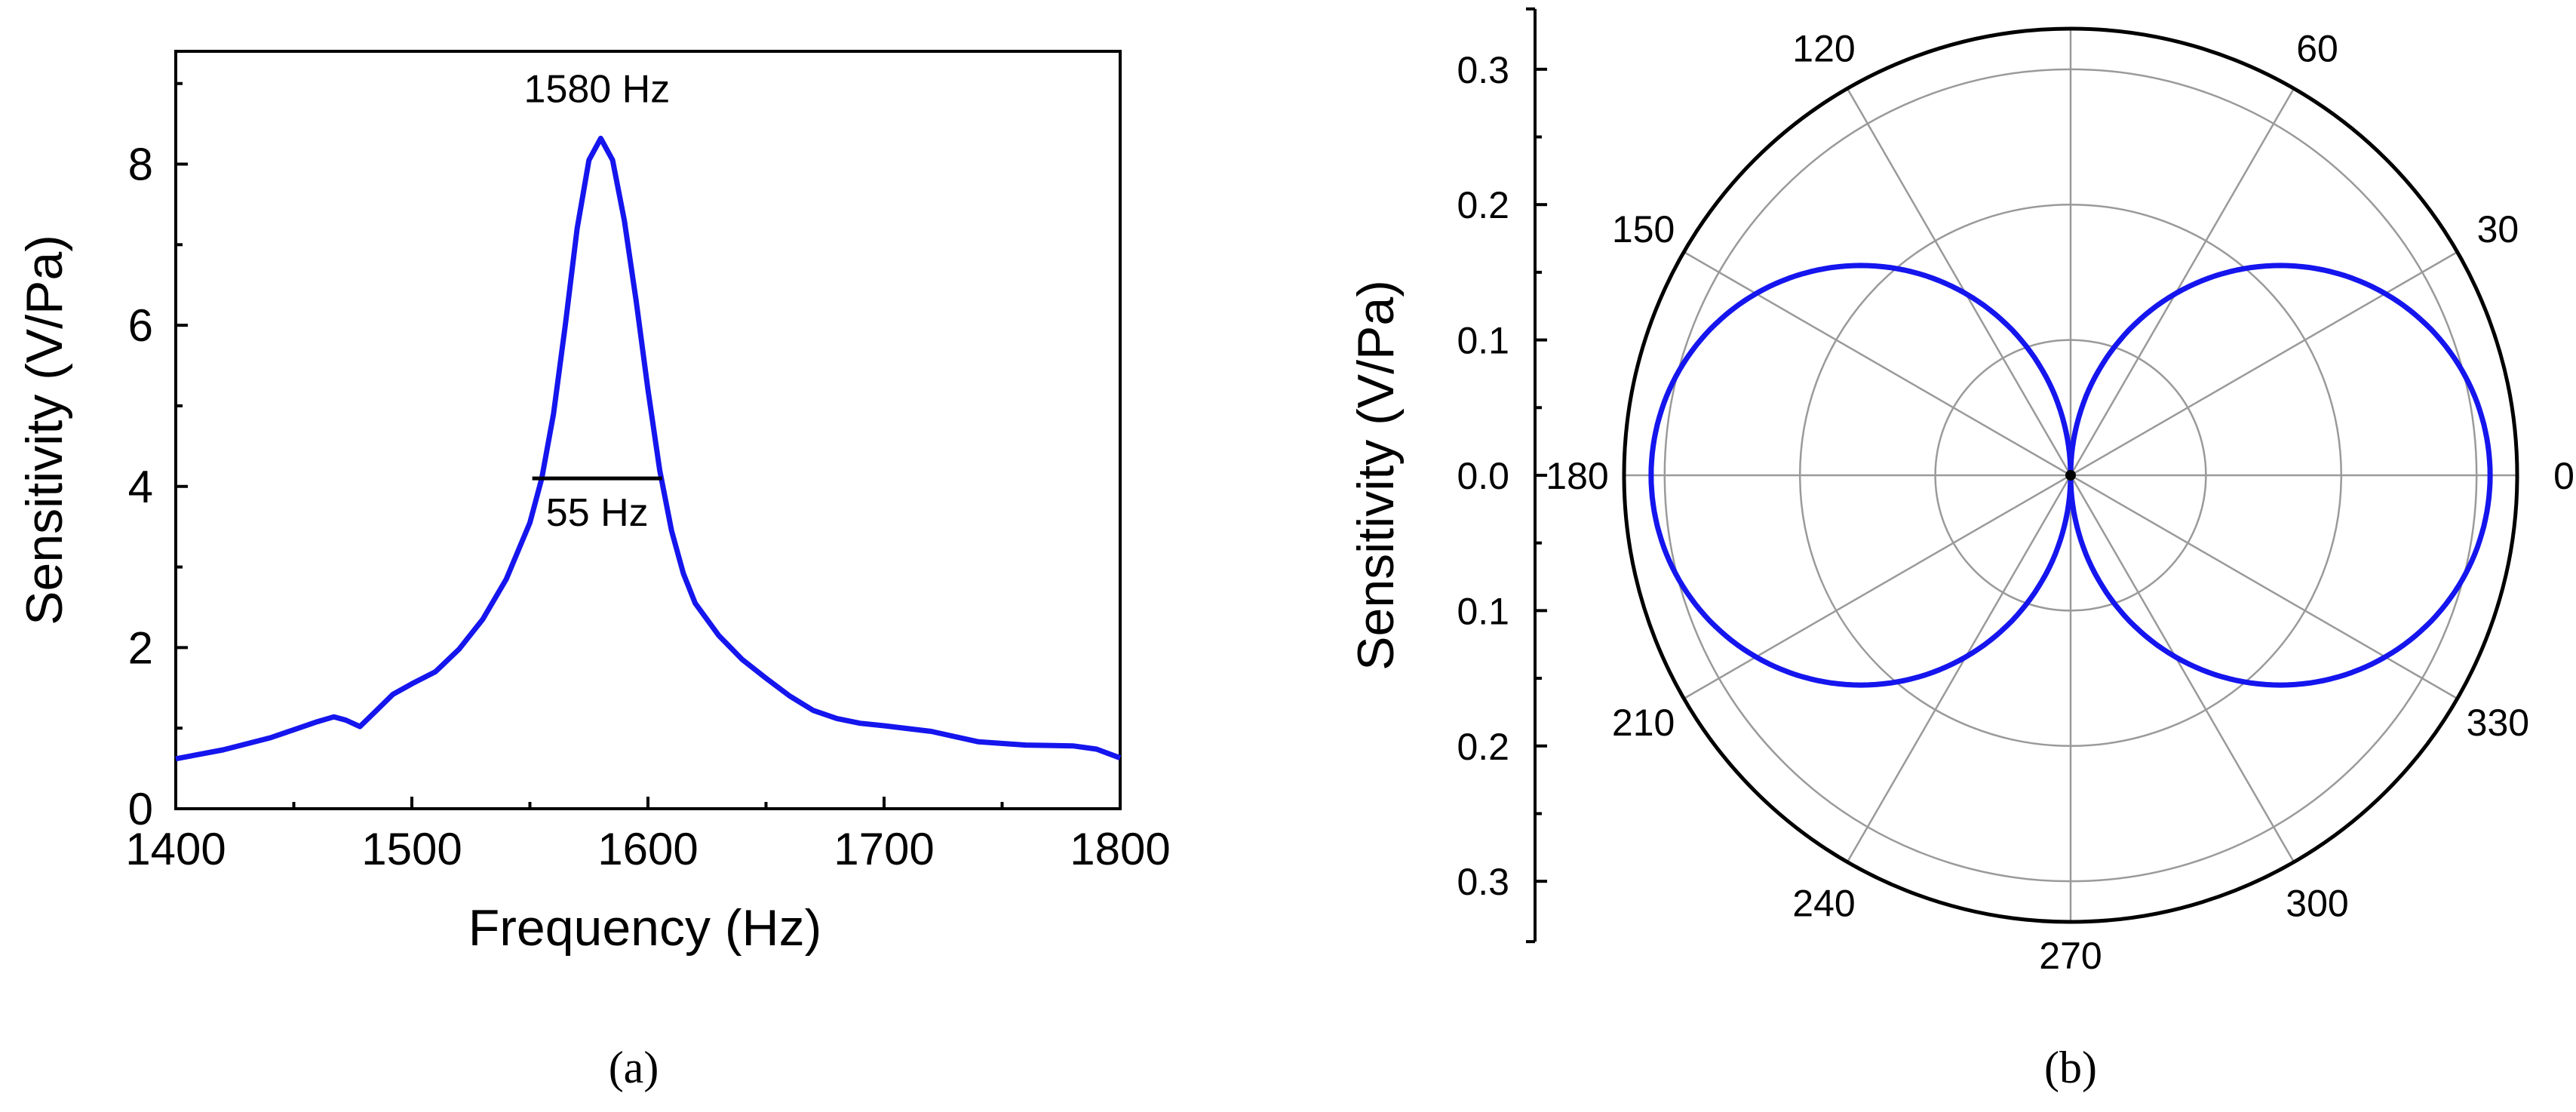 The image size is (2576, 1112). What do you see at coordinates (2498, 723) in the screenshot?
I see `angle-label: 330` at bounding box center [2498, 723].